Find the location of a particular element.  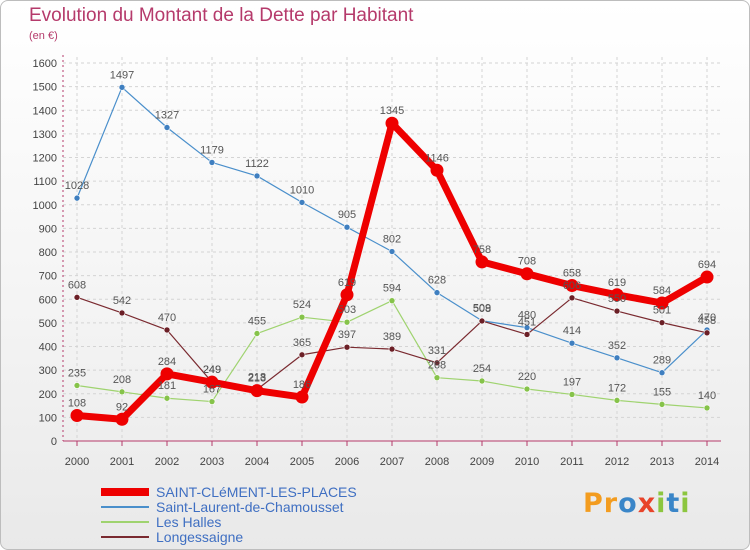

x-tick-label: 2006 is located at coordinates (347, 462).